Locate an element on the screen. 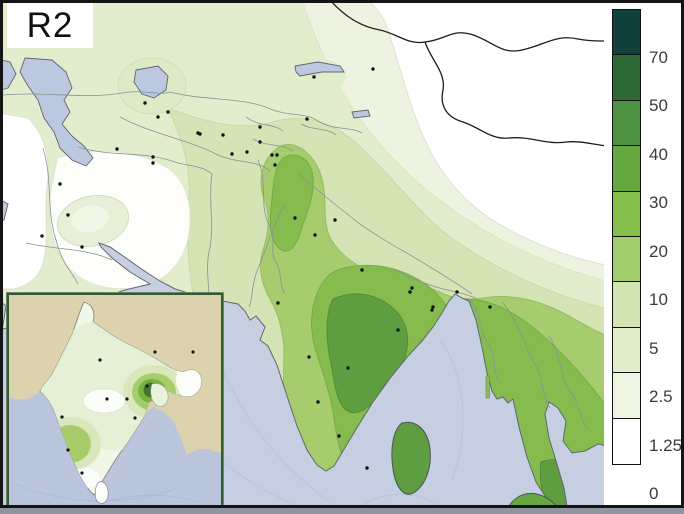  iran-contour-ring-inner is located at coordinates (90, 219).